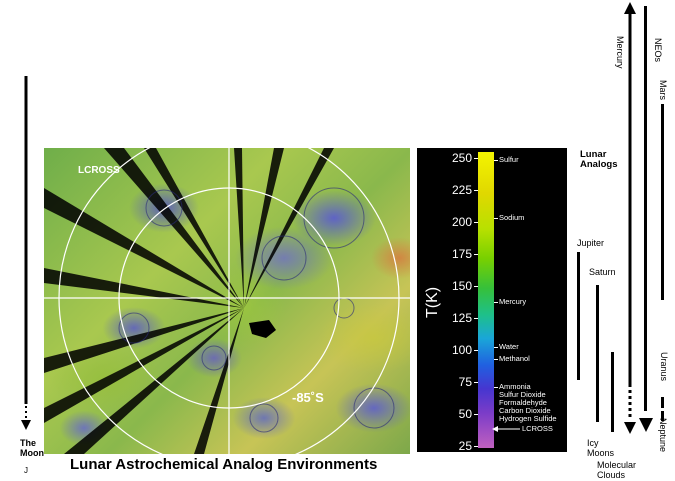  I want to click on mercury-range-arrow-icon, so click(630, 218).